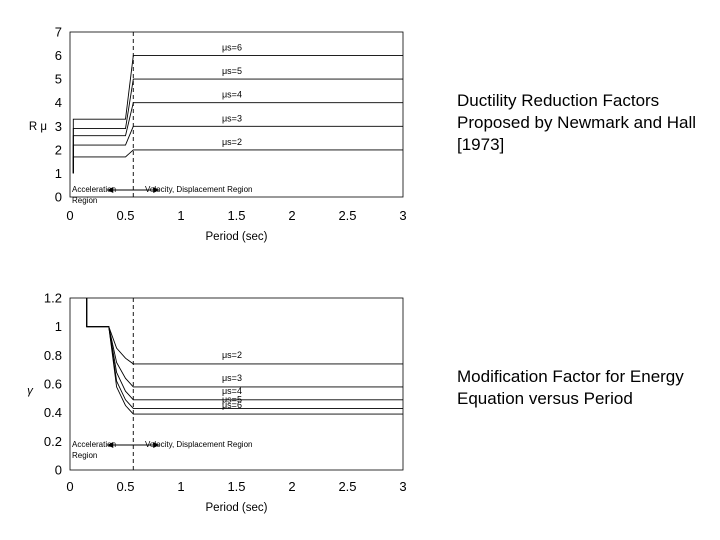 The width and height of the screenshot is (720, 540). What do you see at coordinates (125, 486) in the screenshot?
I see `chart2-x-tick-label: 0.5` at bounding box center [125, 486].